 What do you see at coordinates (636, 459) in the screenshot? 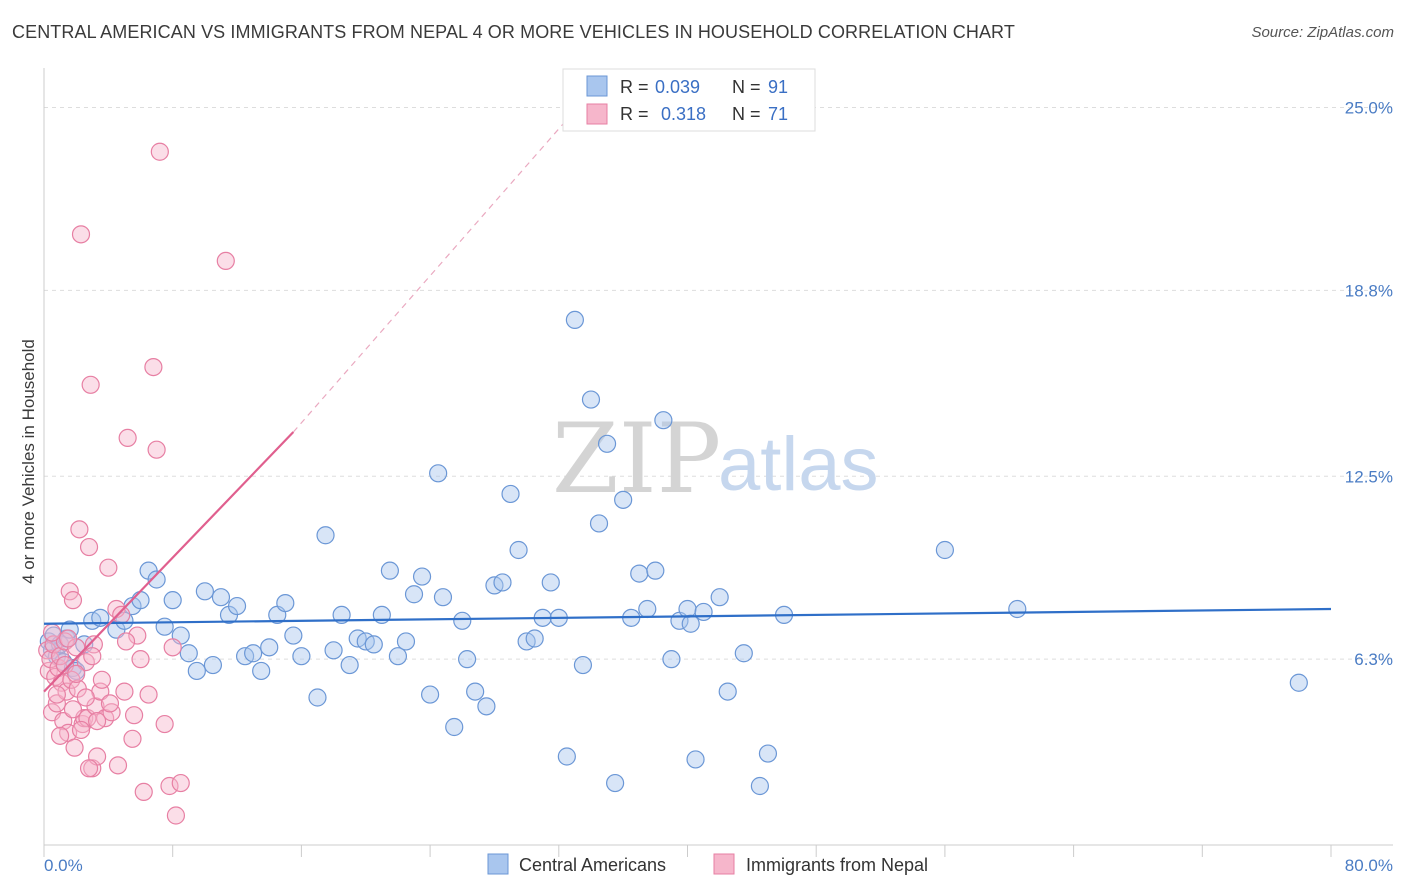
I see `watermark-zip: ZIP` at bounding box center [636, 459].